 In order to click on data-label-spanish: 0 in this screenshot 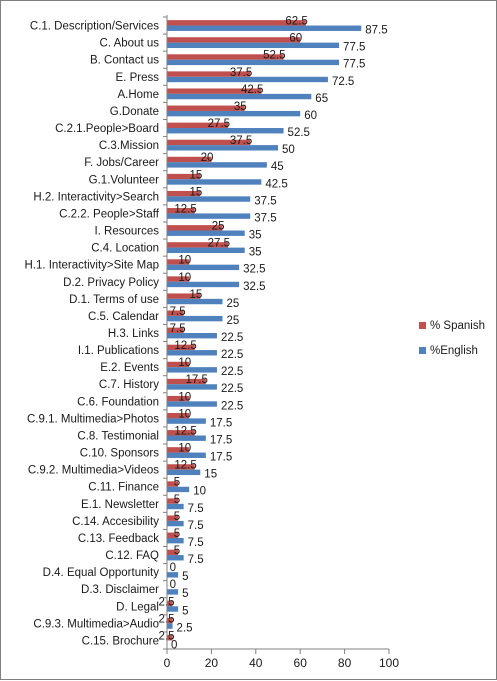, I will do `click(173, 585)`.